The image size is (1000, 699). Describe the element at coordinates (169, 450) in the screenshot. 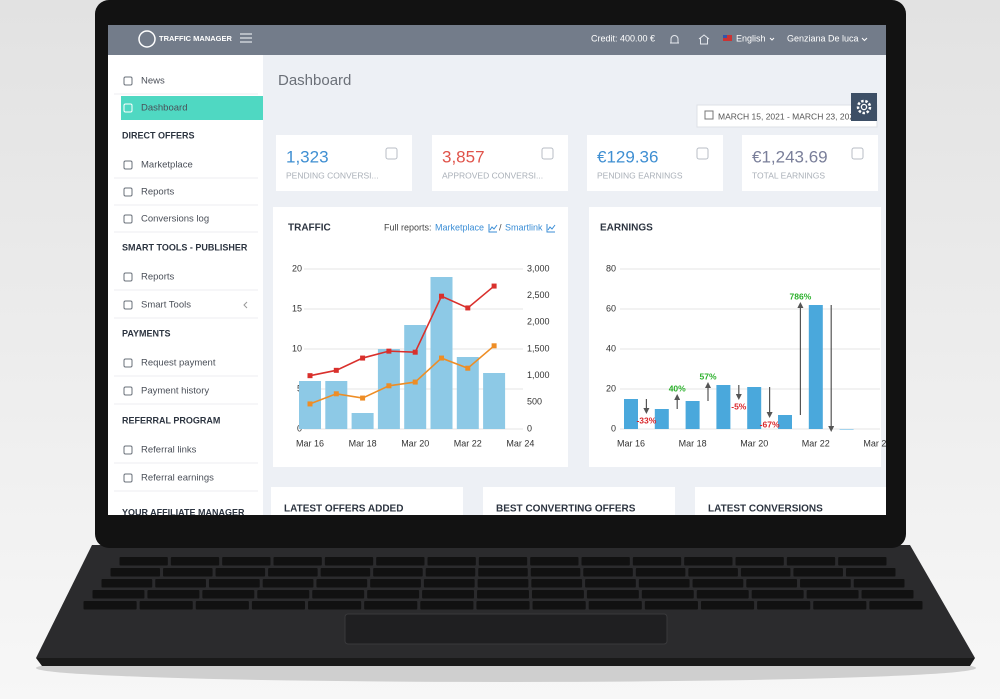

I see `sidebar-item: Referral links` at that location.